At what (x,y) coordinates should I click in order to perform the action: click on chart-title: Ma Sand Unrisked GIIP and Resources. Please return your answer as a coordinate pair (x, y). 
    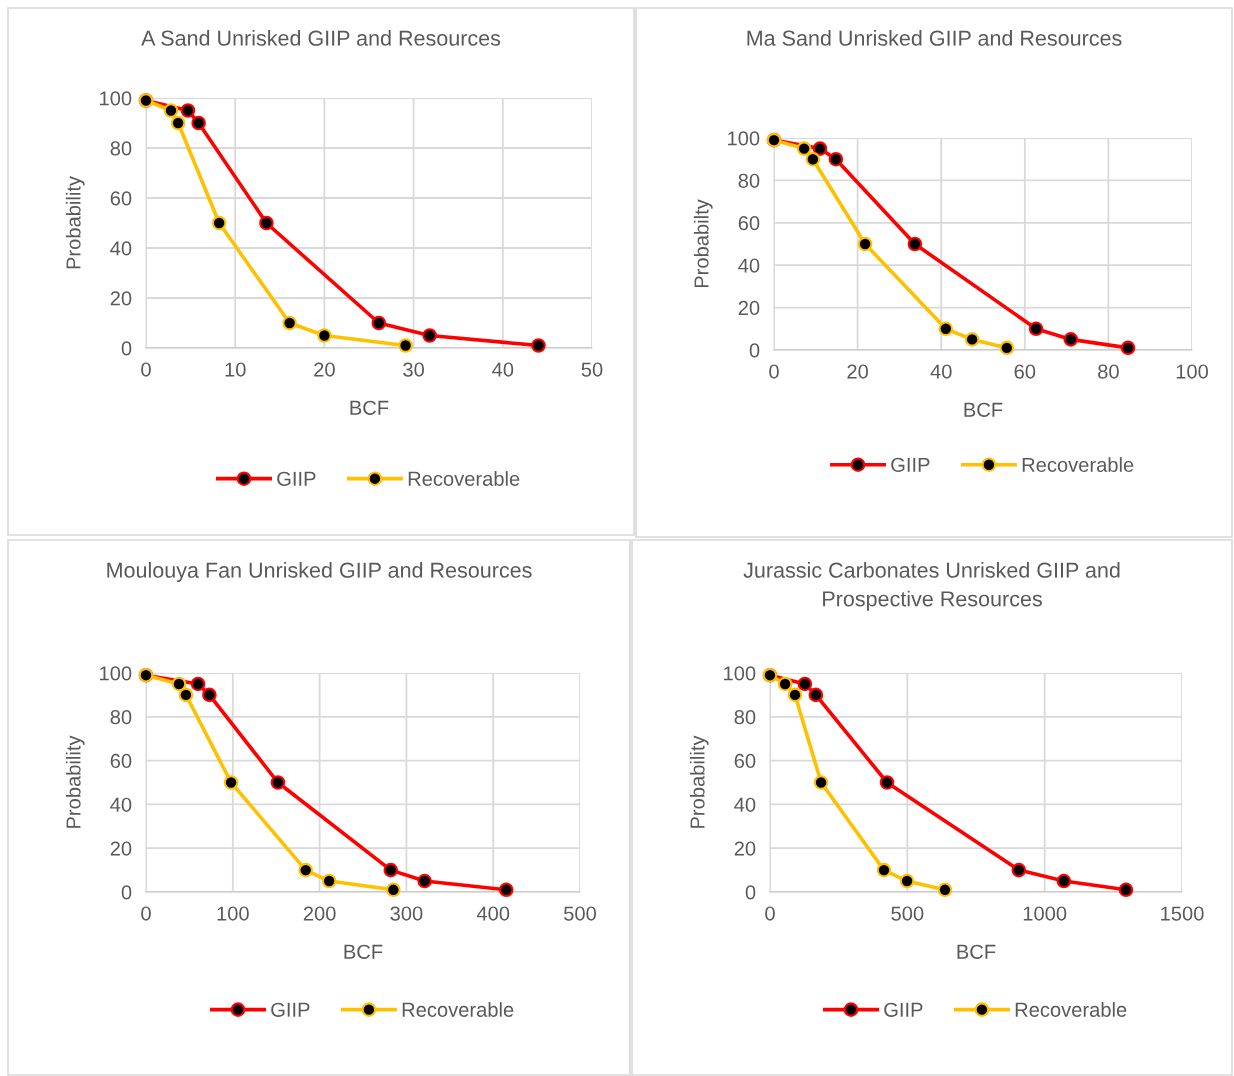
    Looking at the image, I should click on (934, 38).